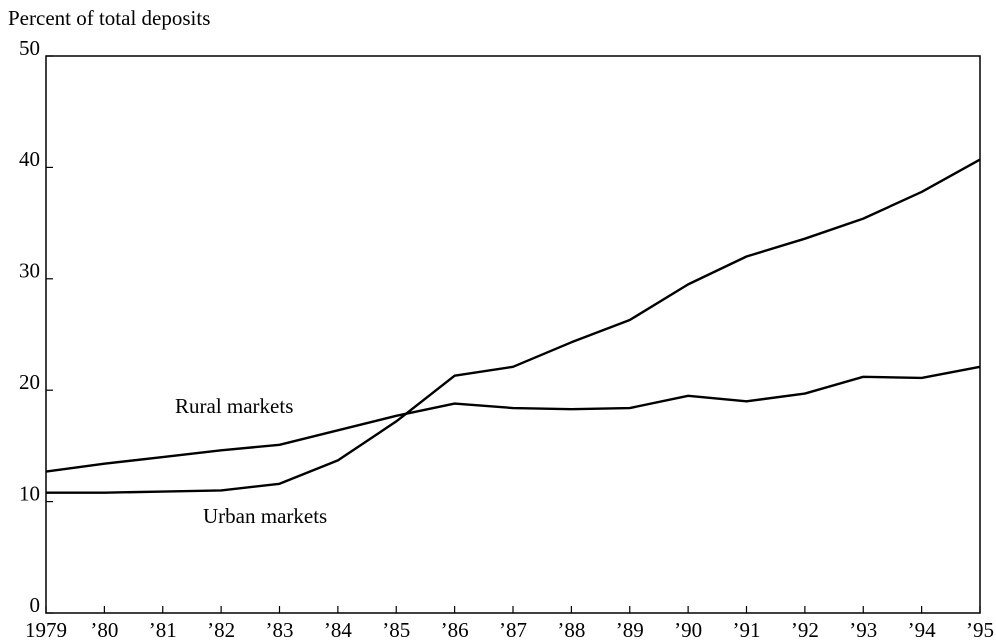 This screenshot has height=643, width=996. I want to click on x-tick-label: ’94, so click(922, 630).